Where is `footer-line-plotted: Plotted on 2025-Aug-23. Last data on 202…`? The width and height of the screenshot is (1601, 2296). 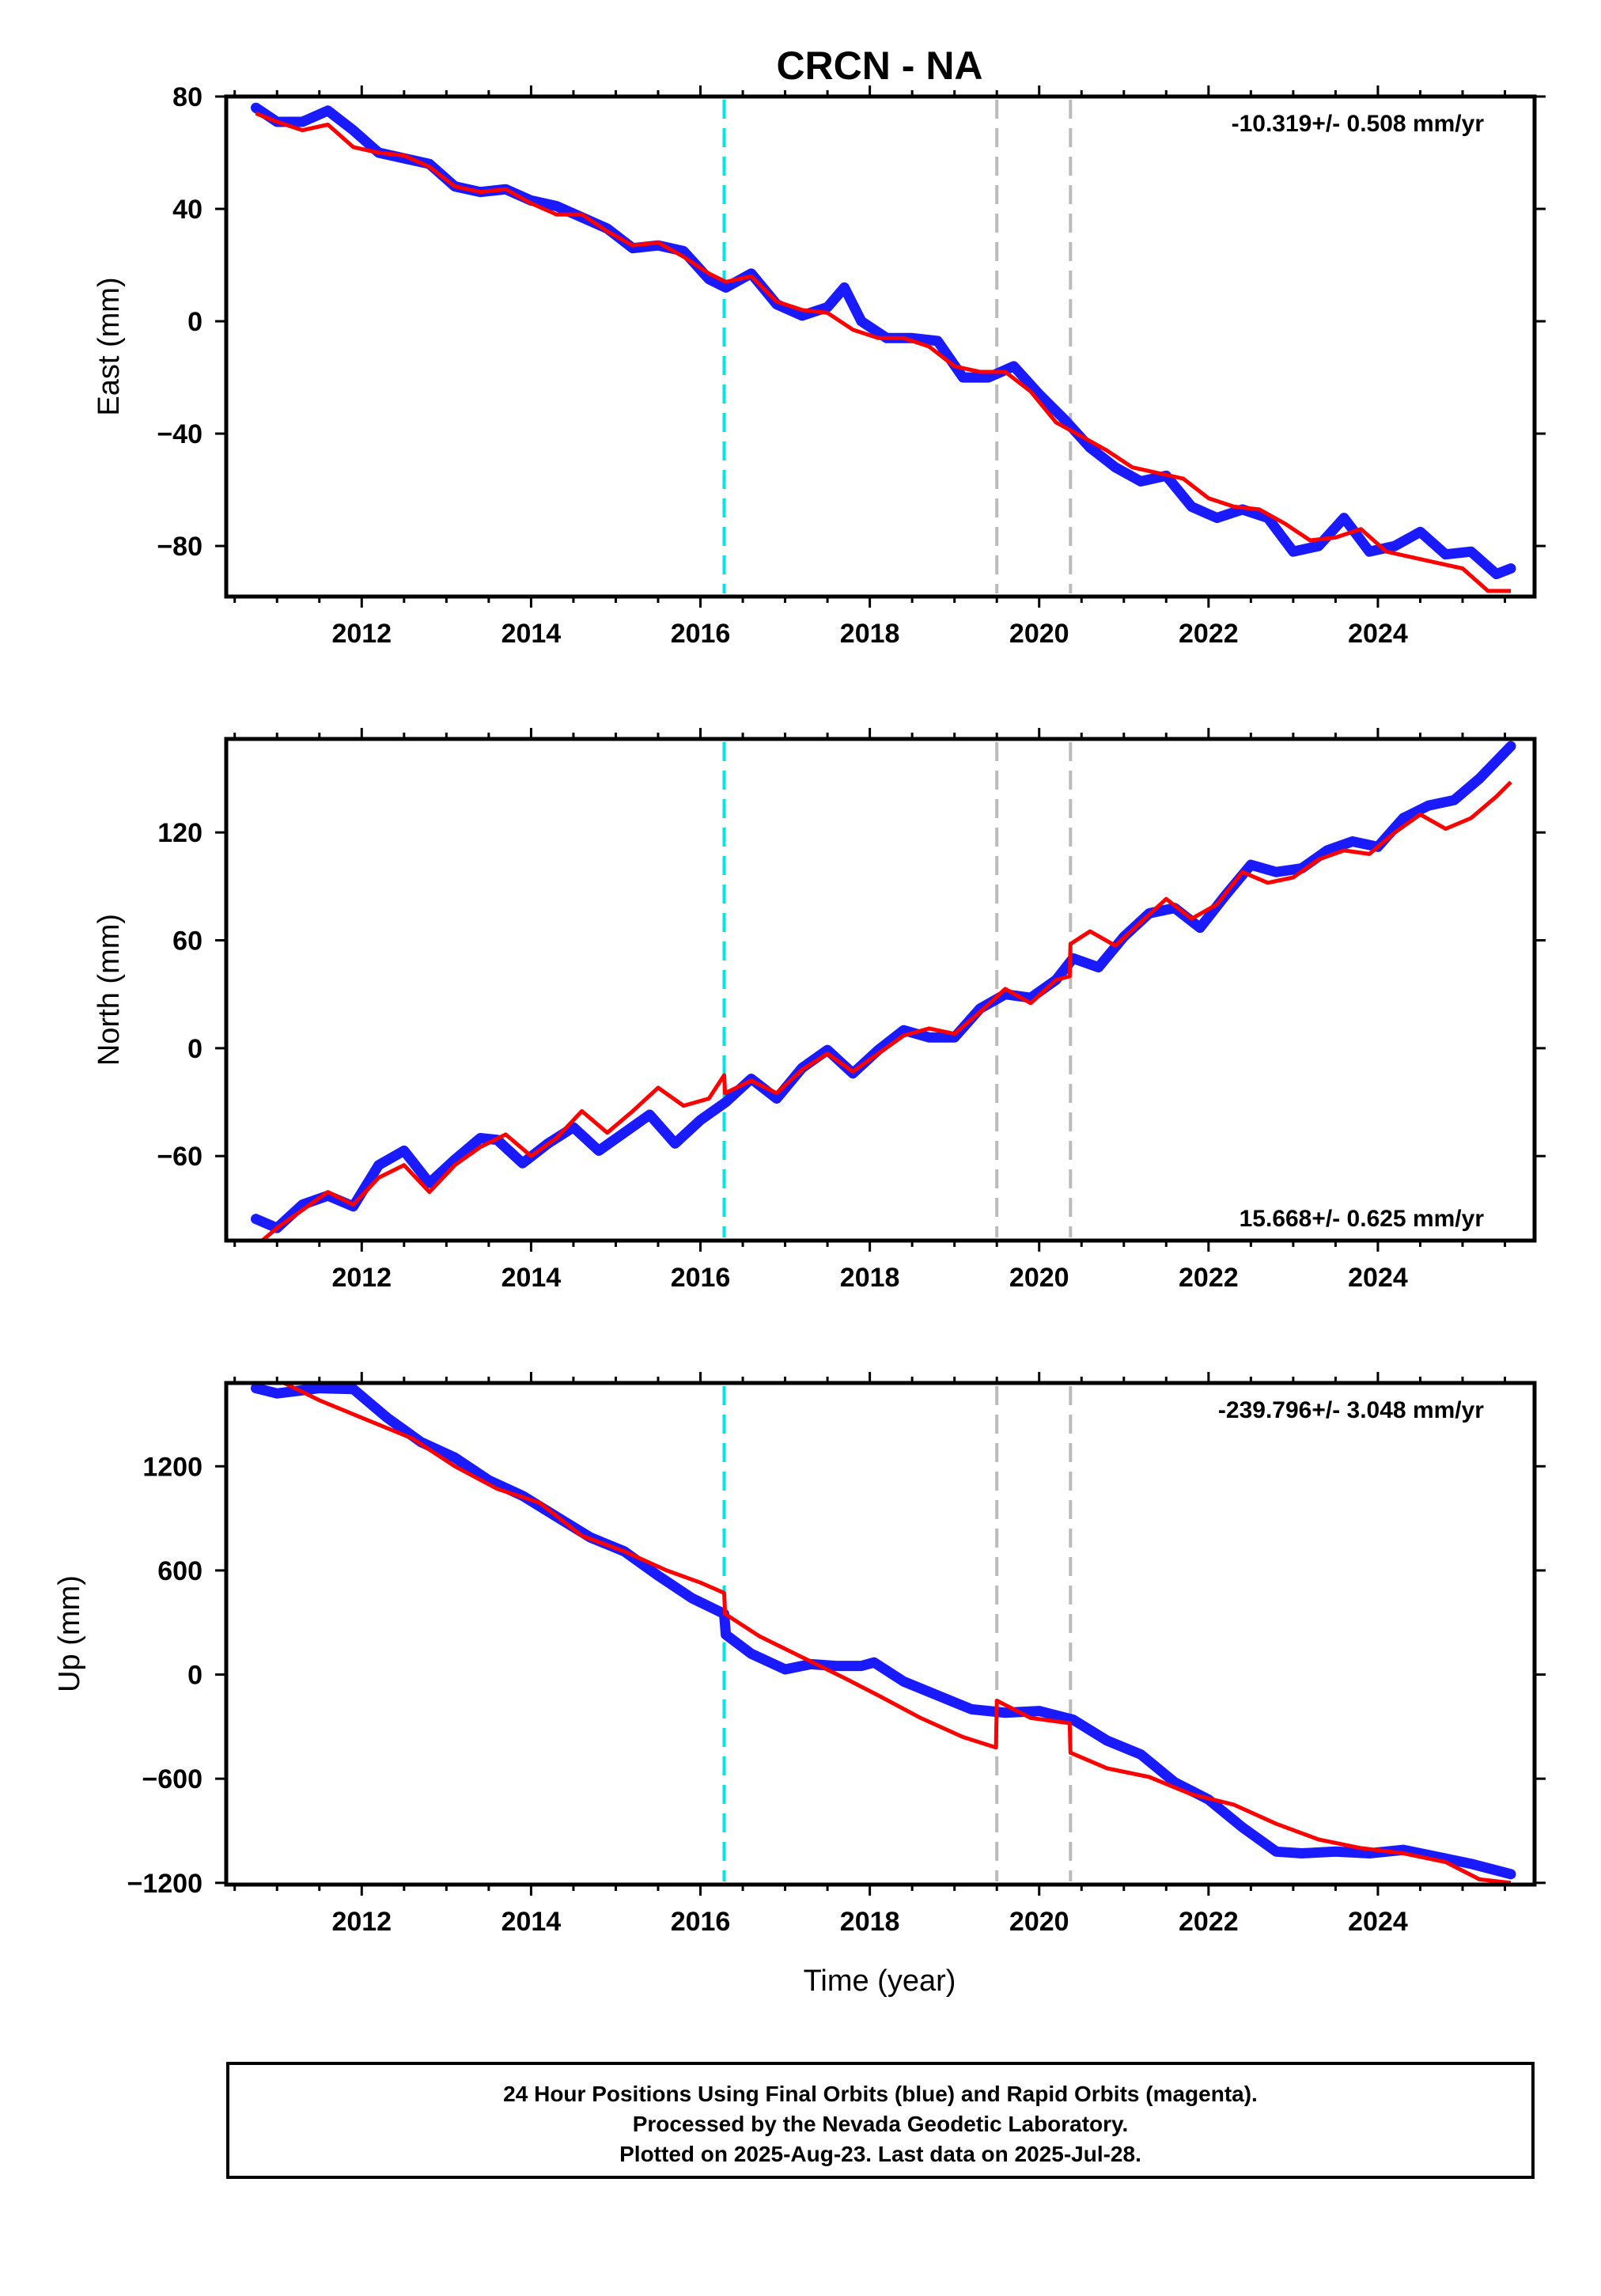
footer-line-plotted: Plotted on 2025-Aug-23. Last data on 202… is located at coordinates (880, 2154).